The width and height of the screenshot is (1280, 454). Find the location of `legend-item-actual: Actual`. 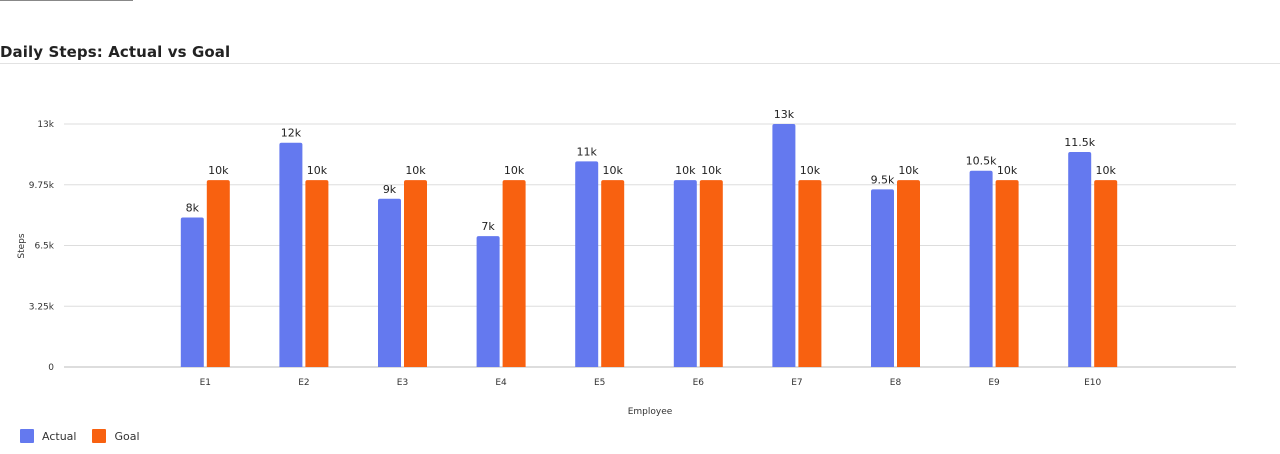

legend-item-actual: Actual is located at coordinates (48, 436).